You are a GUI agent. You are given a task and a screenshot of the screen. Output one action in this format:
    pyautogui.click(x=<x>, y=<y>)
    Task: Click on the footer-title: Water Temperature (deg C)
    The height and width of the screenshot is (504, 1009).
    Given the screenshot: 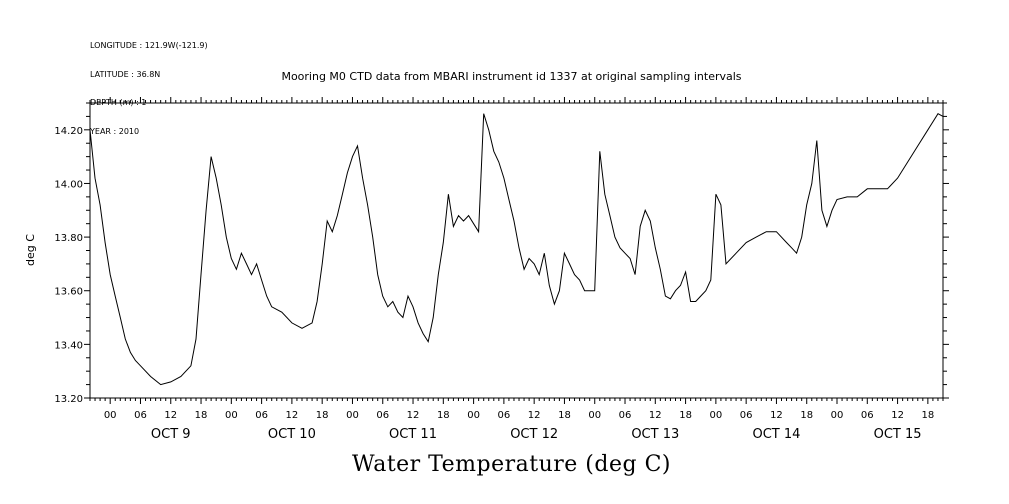 What is the action you would take?
    pyautogui.click(x=511, y=464)
    